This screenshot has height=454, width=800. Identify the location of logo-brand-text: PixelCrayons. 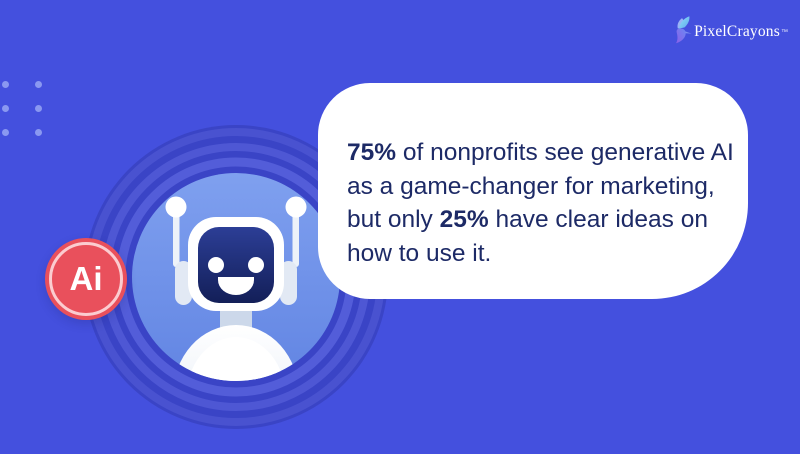
(737, 31).